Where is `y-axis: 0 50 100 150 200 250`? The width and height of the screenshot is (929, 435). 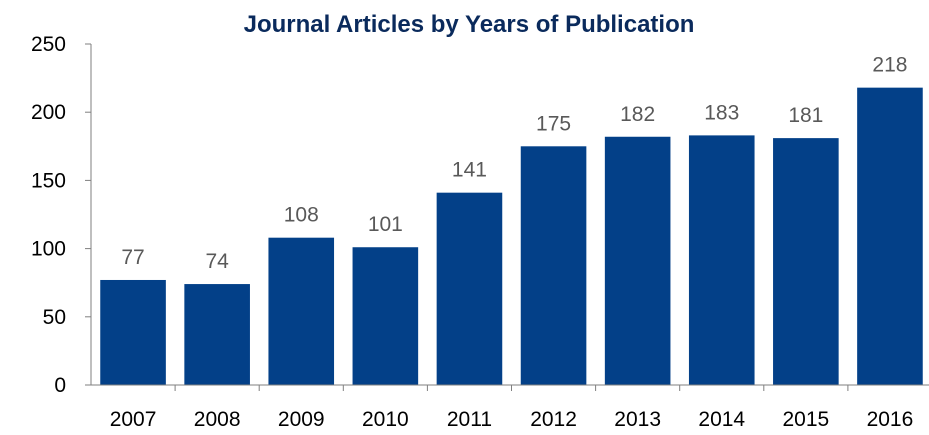
y-axis: 0 50 100 150 200 250 is located at coordinates (61, 215).